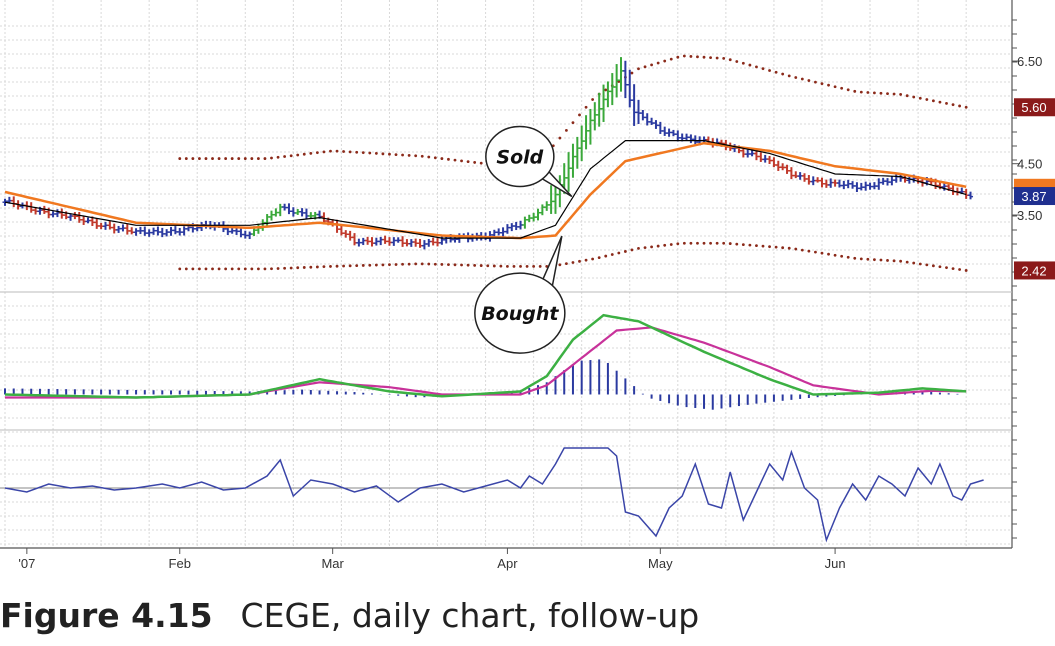 Image resolution: width=1055 pixels, height=646 pixels. What do you see at coordinates (507, 563) in the screenshot?
I see `x-tick-label: Apr` at bounding box center [507, 563].